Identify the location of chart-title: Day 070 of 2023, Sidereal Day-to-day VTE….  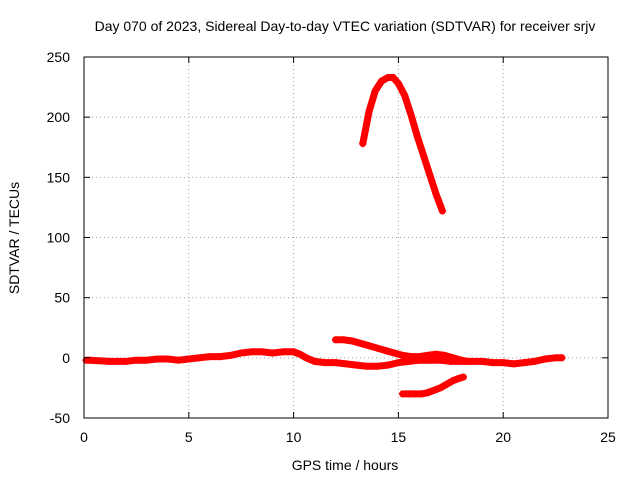
(345, 26).